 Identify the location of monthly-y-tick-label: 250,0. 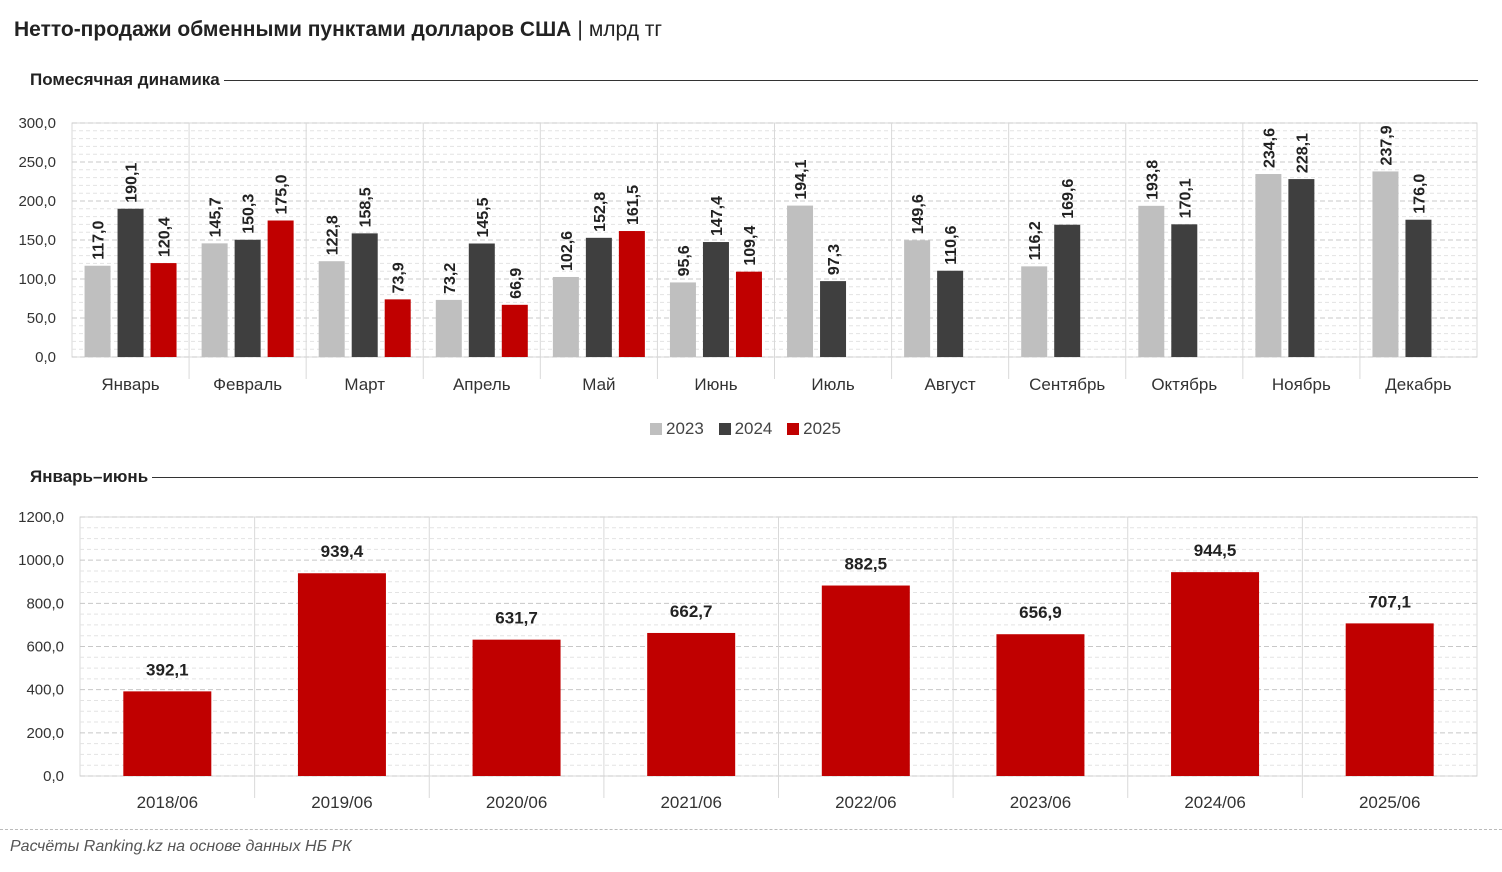
(37, 162).